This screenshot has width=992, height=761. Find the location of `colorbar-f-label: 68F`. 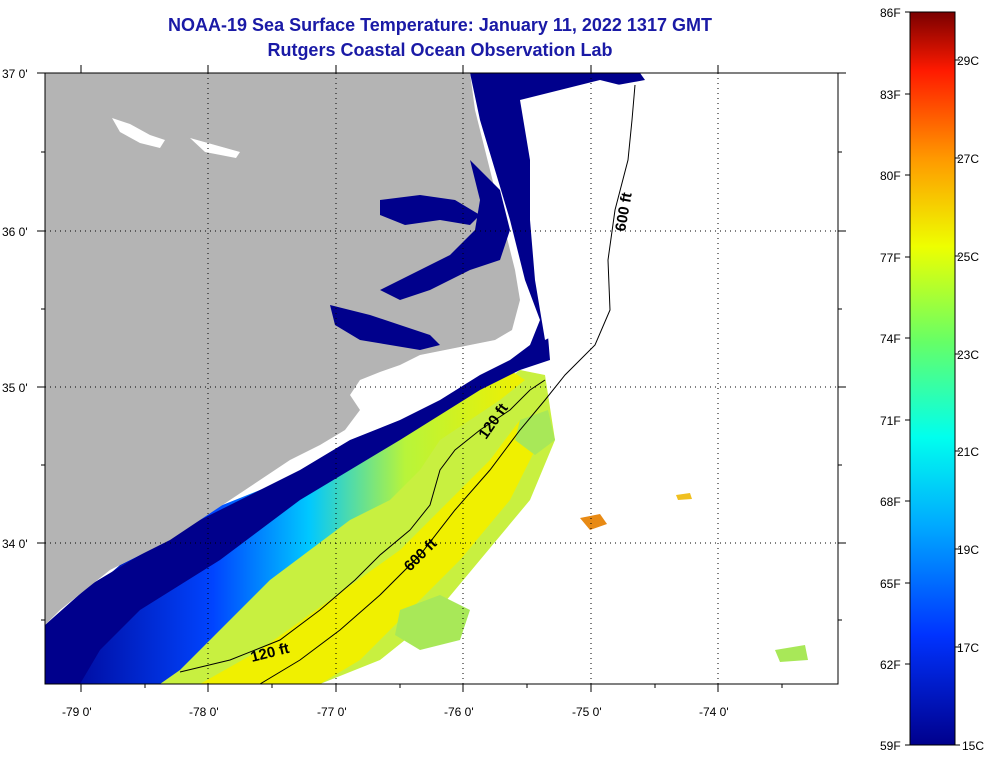

colorbar-f-label: 68F is located at coordinates (890, 502).